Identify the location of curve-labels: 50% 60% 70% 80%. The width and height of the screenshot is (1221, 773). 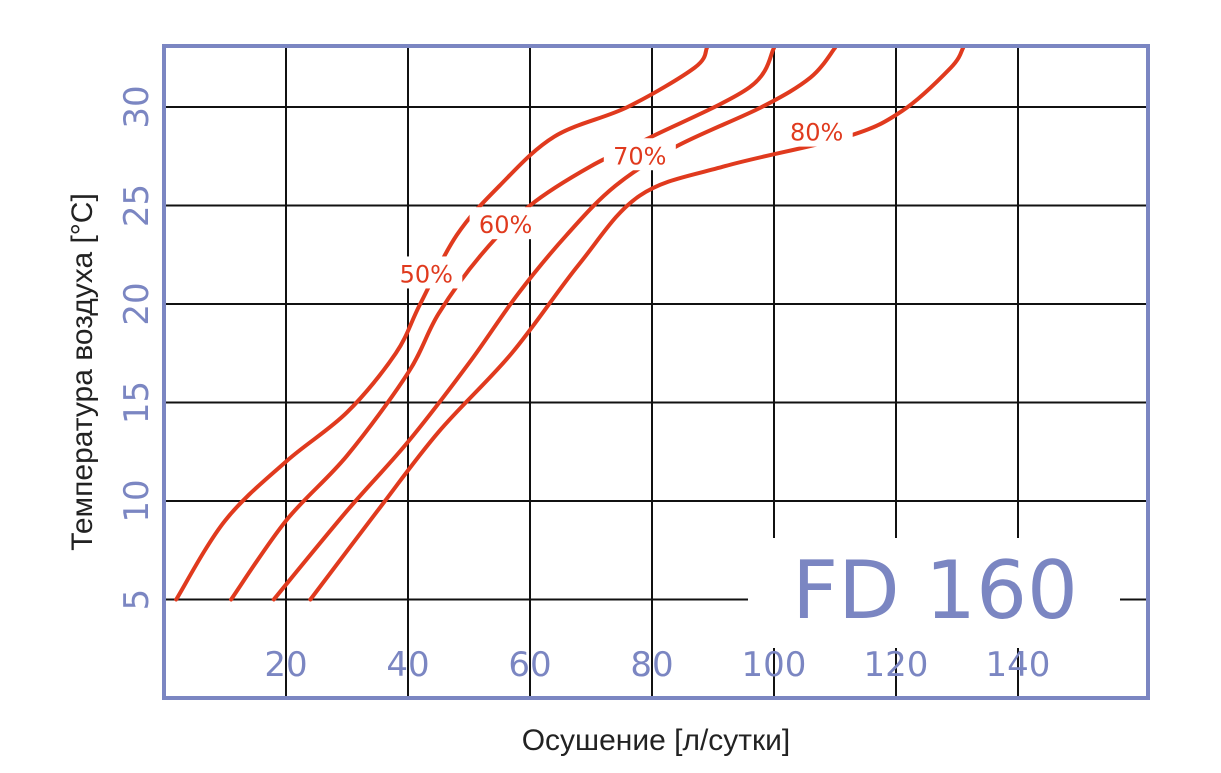
(621, 201).